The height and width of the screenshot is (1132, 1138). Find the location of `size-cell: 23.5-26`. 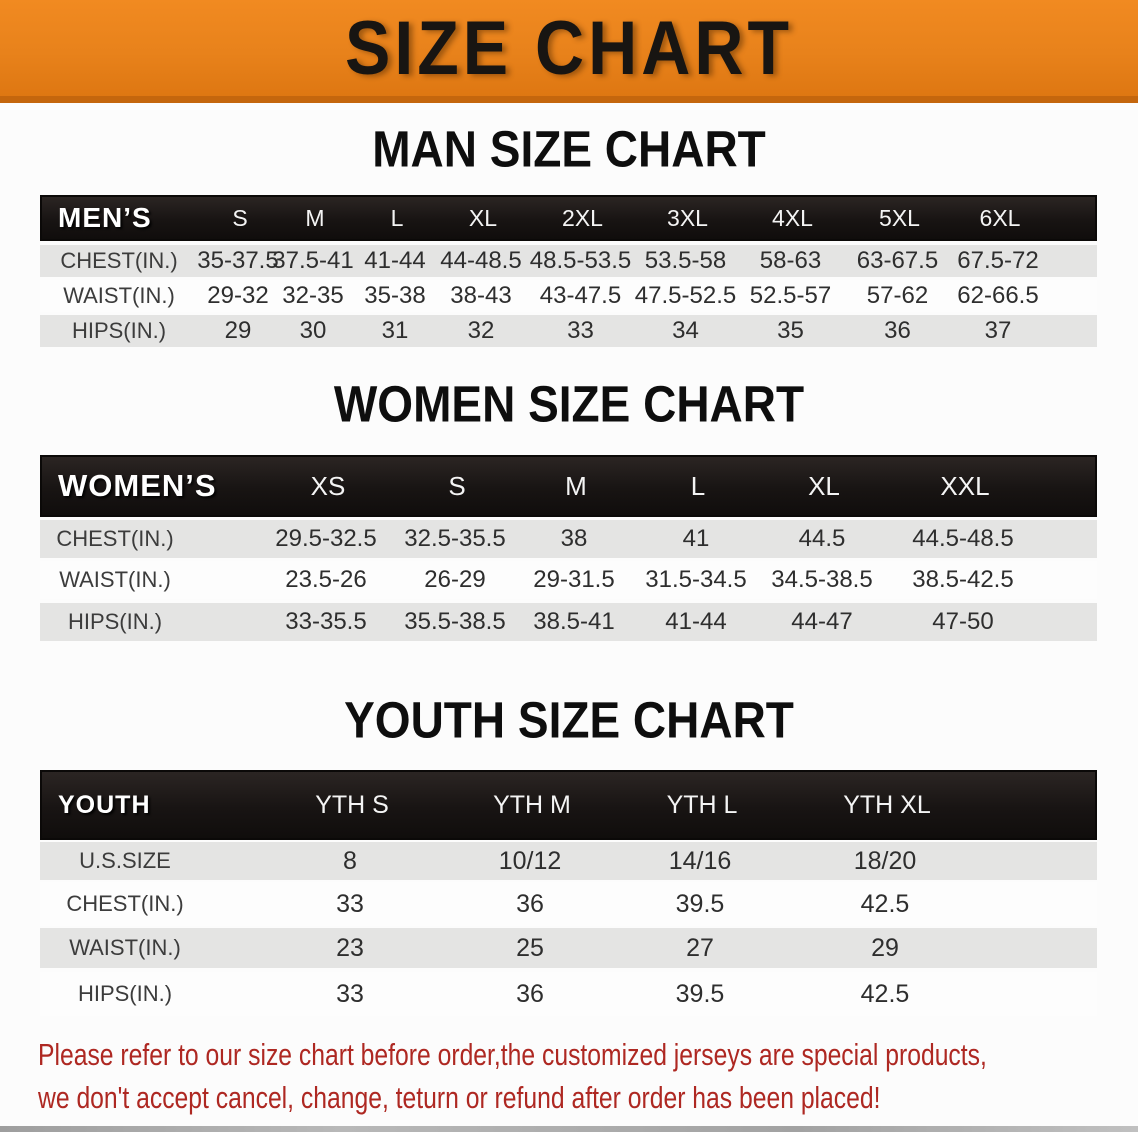

size-cell: 23.5-26 is located at coordinates (326, 579).